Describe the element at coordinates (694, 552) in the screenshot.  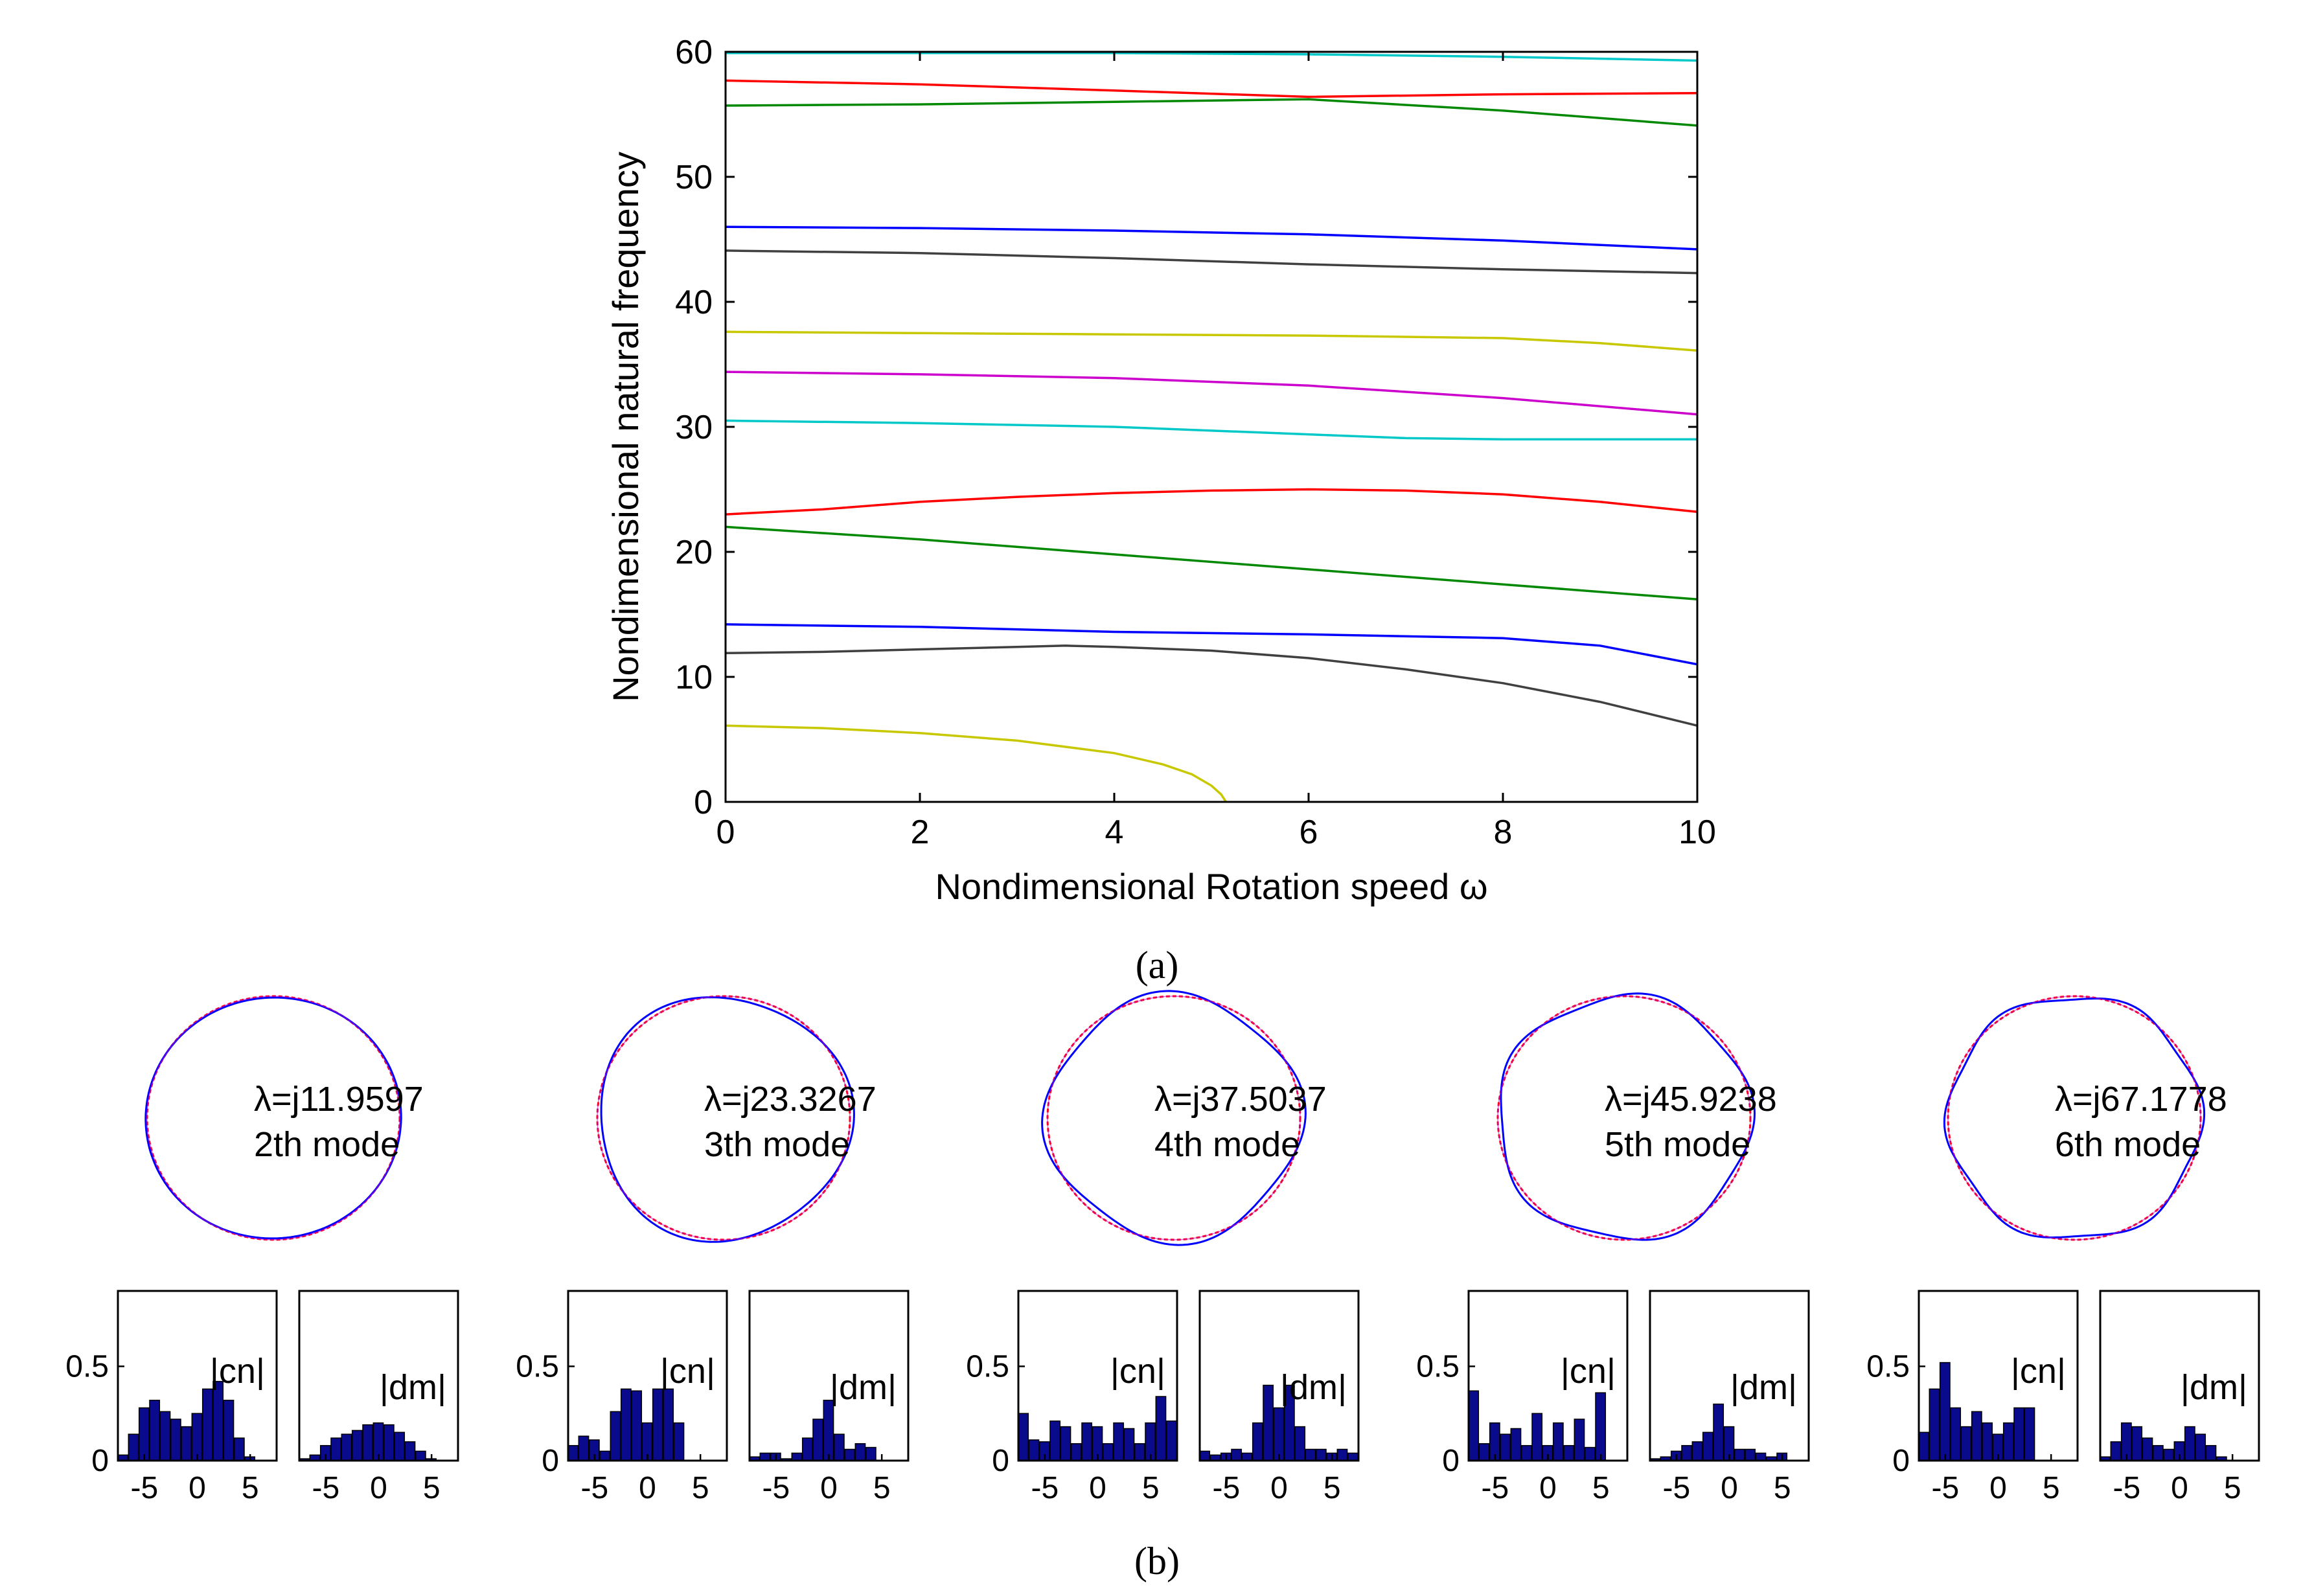
I see `y-tick-label: 20` at that location.